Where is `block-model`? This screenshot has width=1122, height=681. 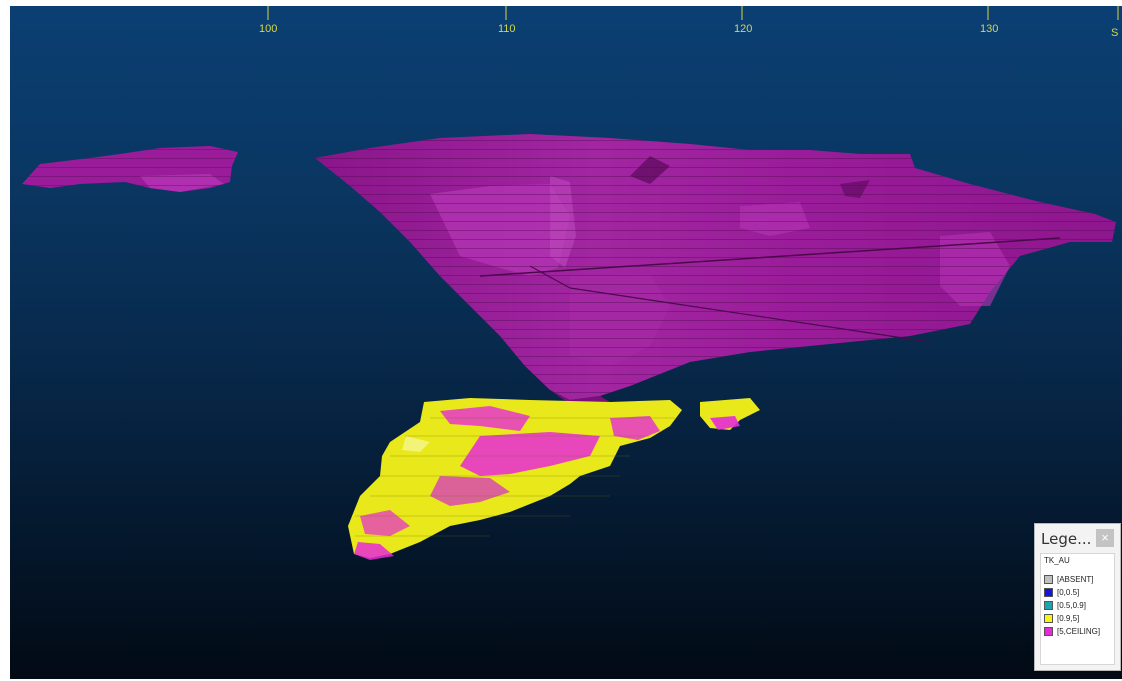 block-model is located at coordinates (554, 479).